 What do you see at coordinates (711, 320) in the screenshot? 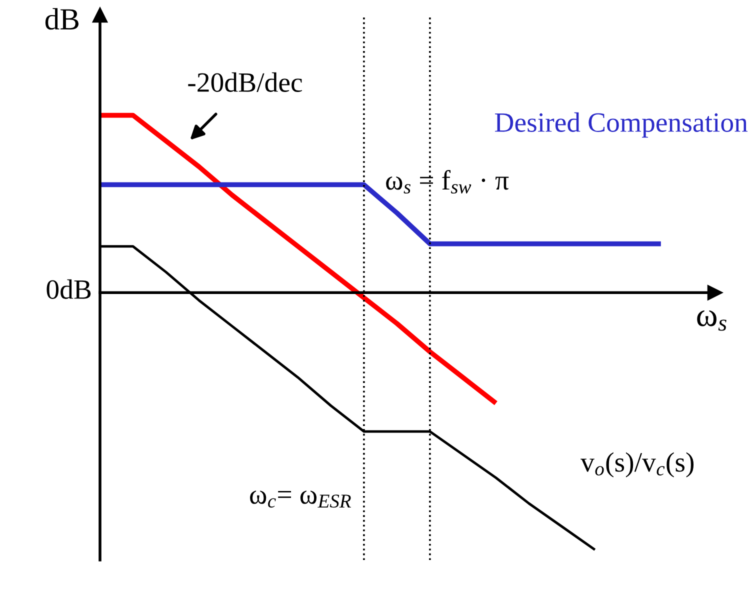
I see `x-axis-title: ω$_{s}$` at bounding box center [711, 320].